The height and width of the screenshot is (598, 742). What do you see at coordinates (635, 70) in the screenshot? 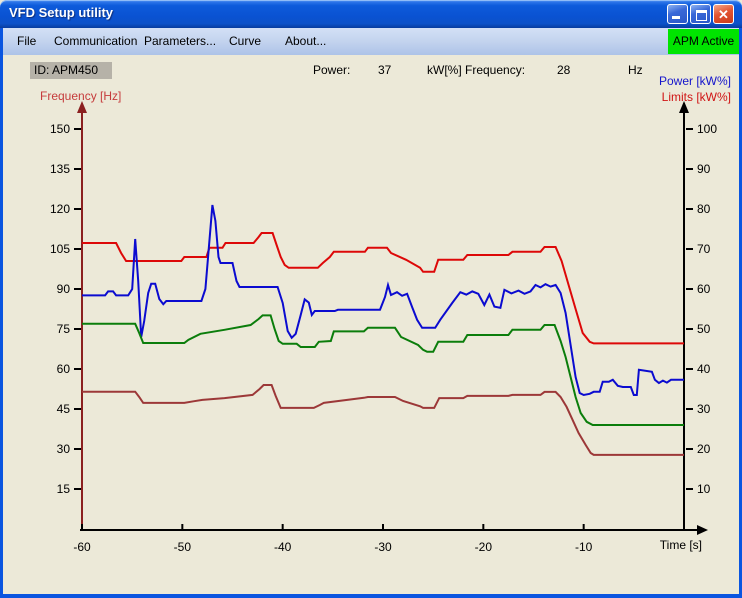
I see `frequency-unit: Hz` at bounding box center [635, 70].